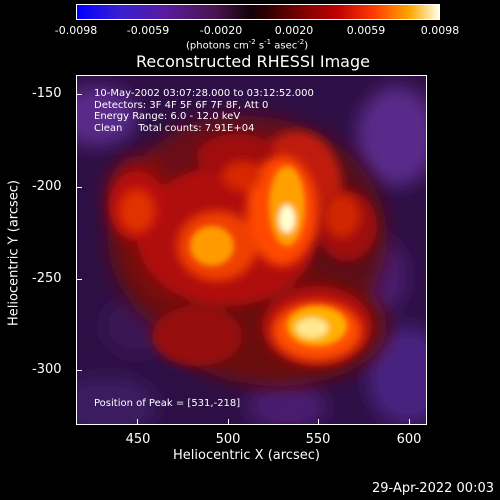 The height and width of the screenshot is (500, 500). I want to click on x-tick-label: 600, so click(409, 439).